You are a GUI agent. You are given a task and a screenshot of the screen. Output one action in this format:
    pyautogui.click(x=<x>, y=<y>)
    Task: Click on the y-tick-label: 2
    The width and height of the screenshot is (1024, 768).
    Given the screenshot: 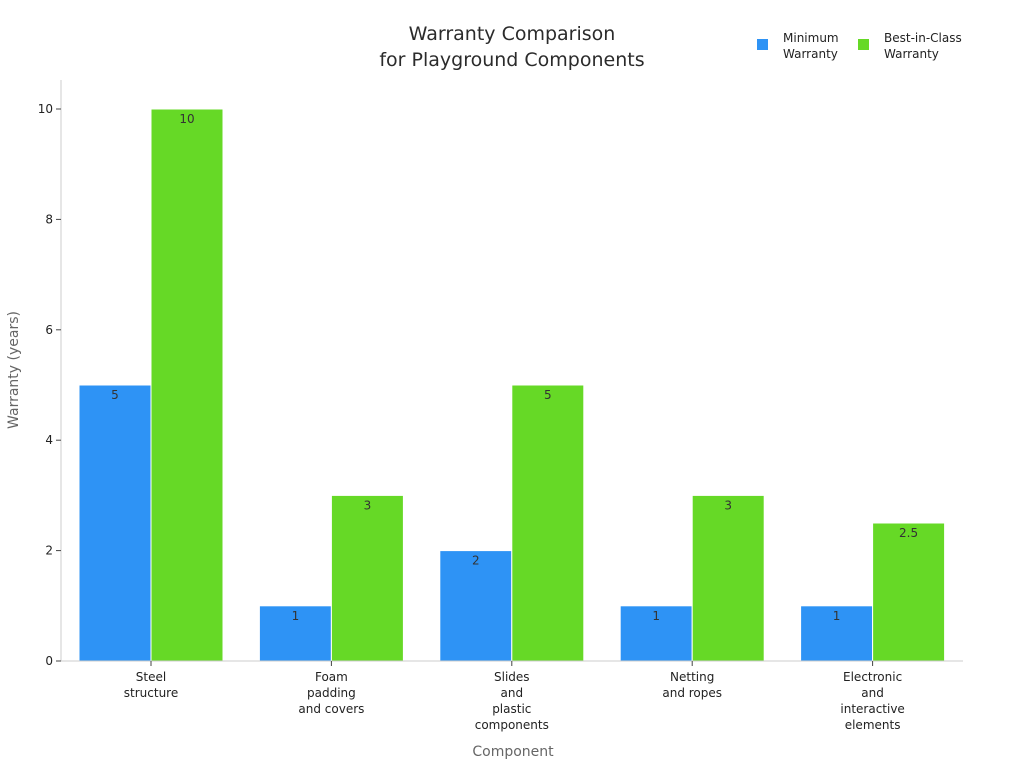 What is the action you would take?
    pyautogui.click(x=49, y=551)
    